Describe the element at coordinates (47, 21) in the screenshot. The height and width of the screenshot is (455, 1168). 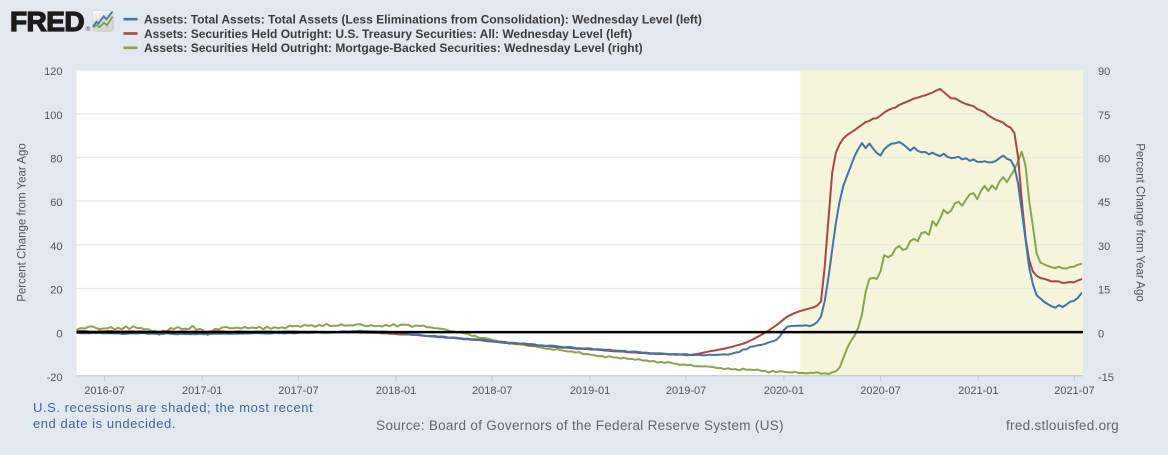
I see `svg-text: FRED` at that location.